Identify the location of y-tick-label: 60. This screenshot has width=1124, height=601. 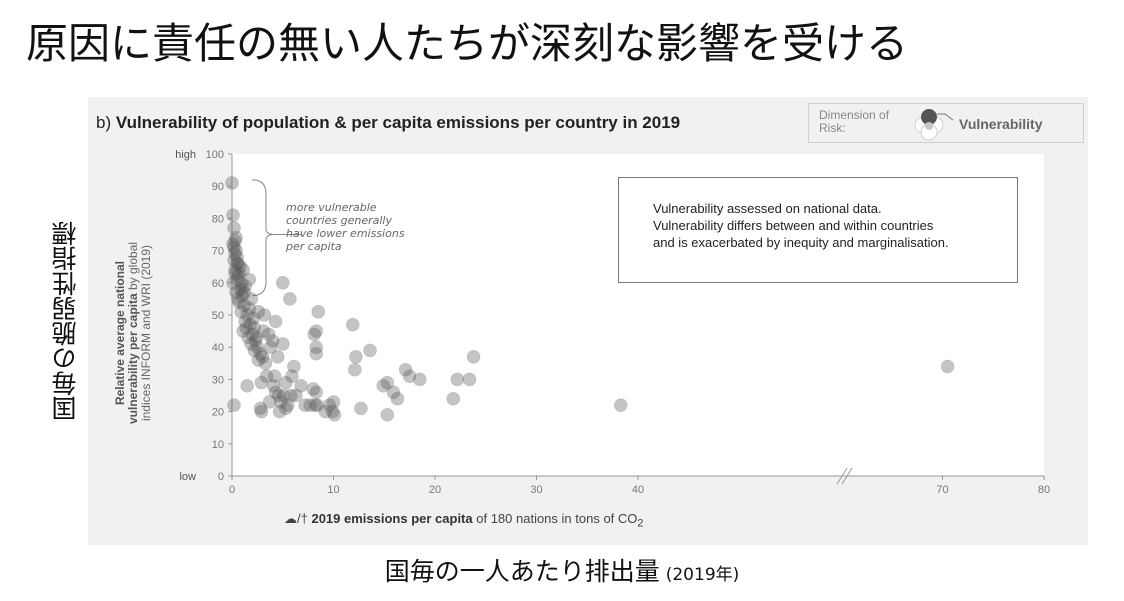
(218, 284).